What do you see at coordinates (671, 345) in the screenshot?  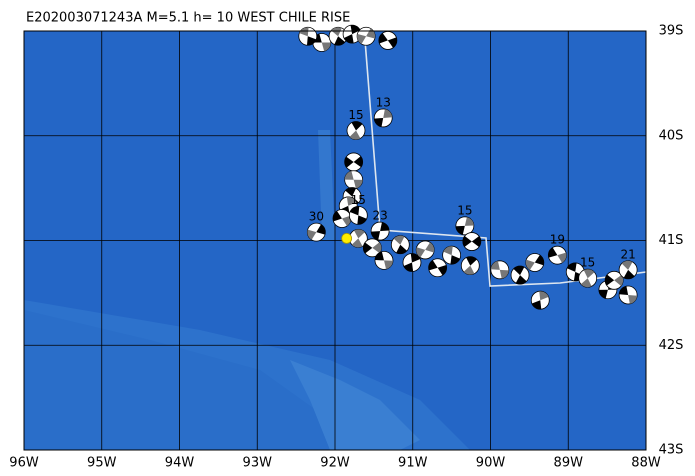 I see `y-tick-label: 42S` at bounding box center [671, 345].